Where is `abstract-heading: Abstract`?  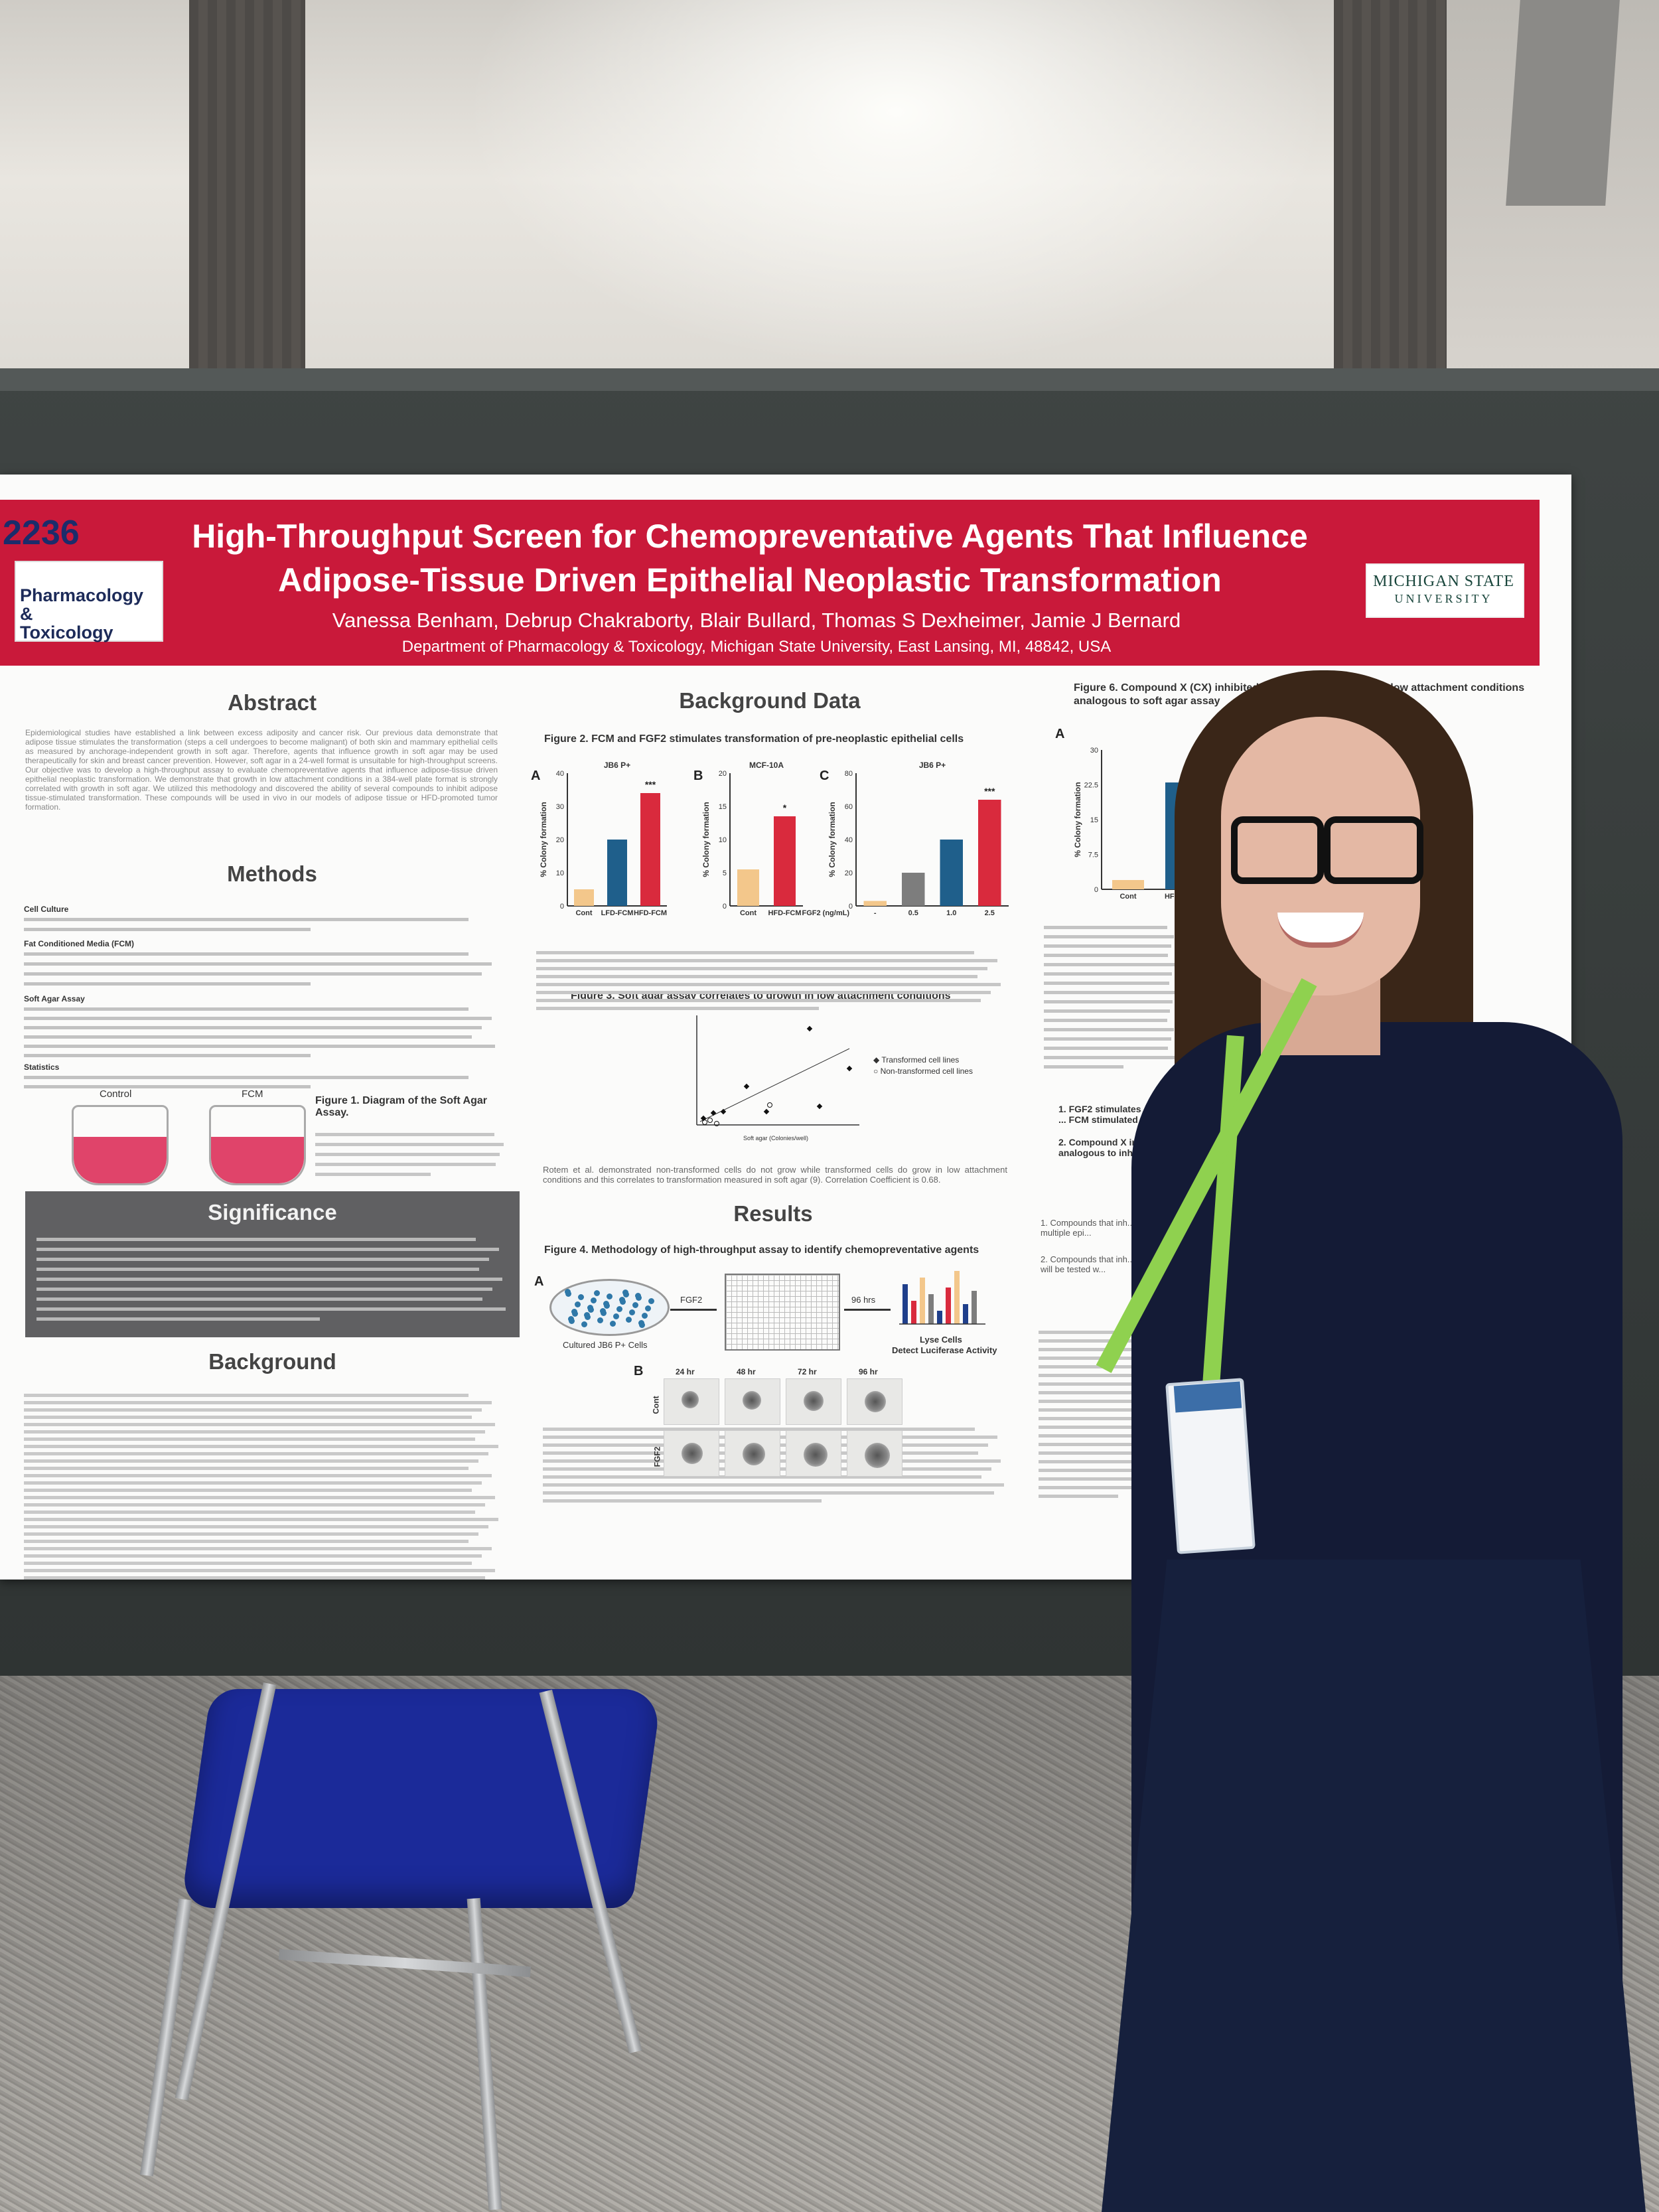
abstract-heading: Abstract is located at coordinates (272, 702).